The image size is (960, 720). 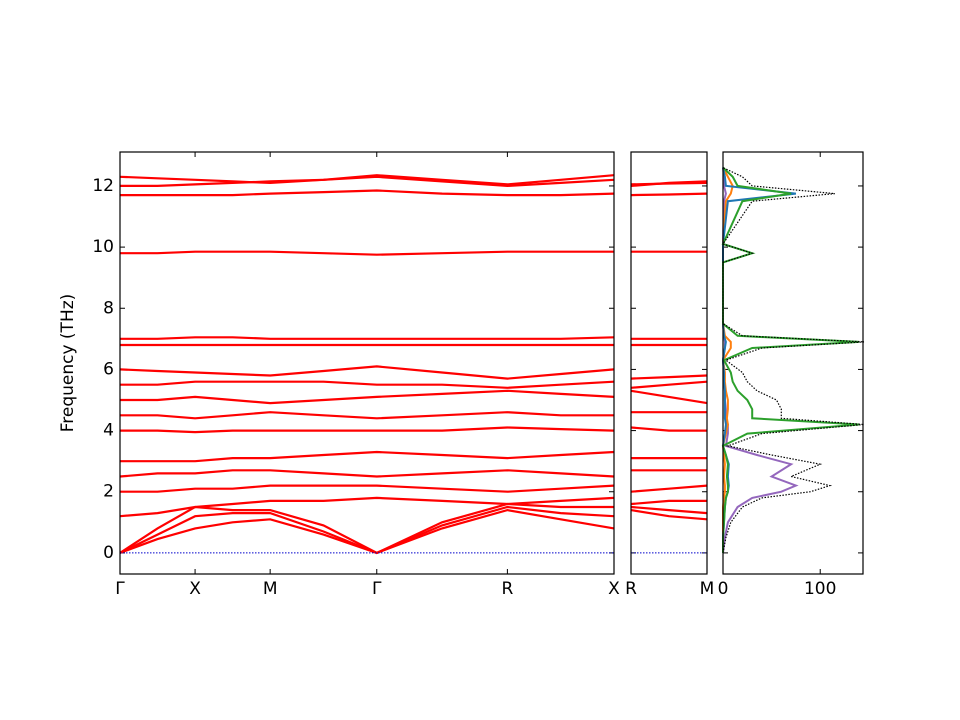 I want to click on y-tick-label: 2, so click(x=108, y=492).